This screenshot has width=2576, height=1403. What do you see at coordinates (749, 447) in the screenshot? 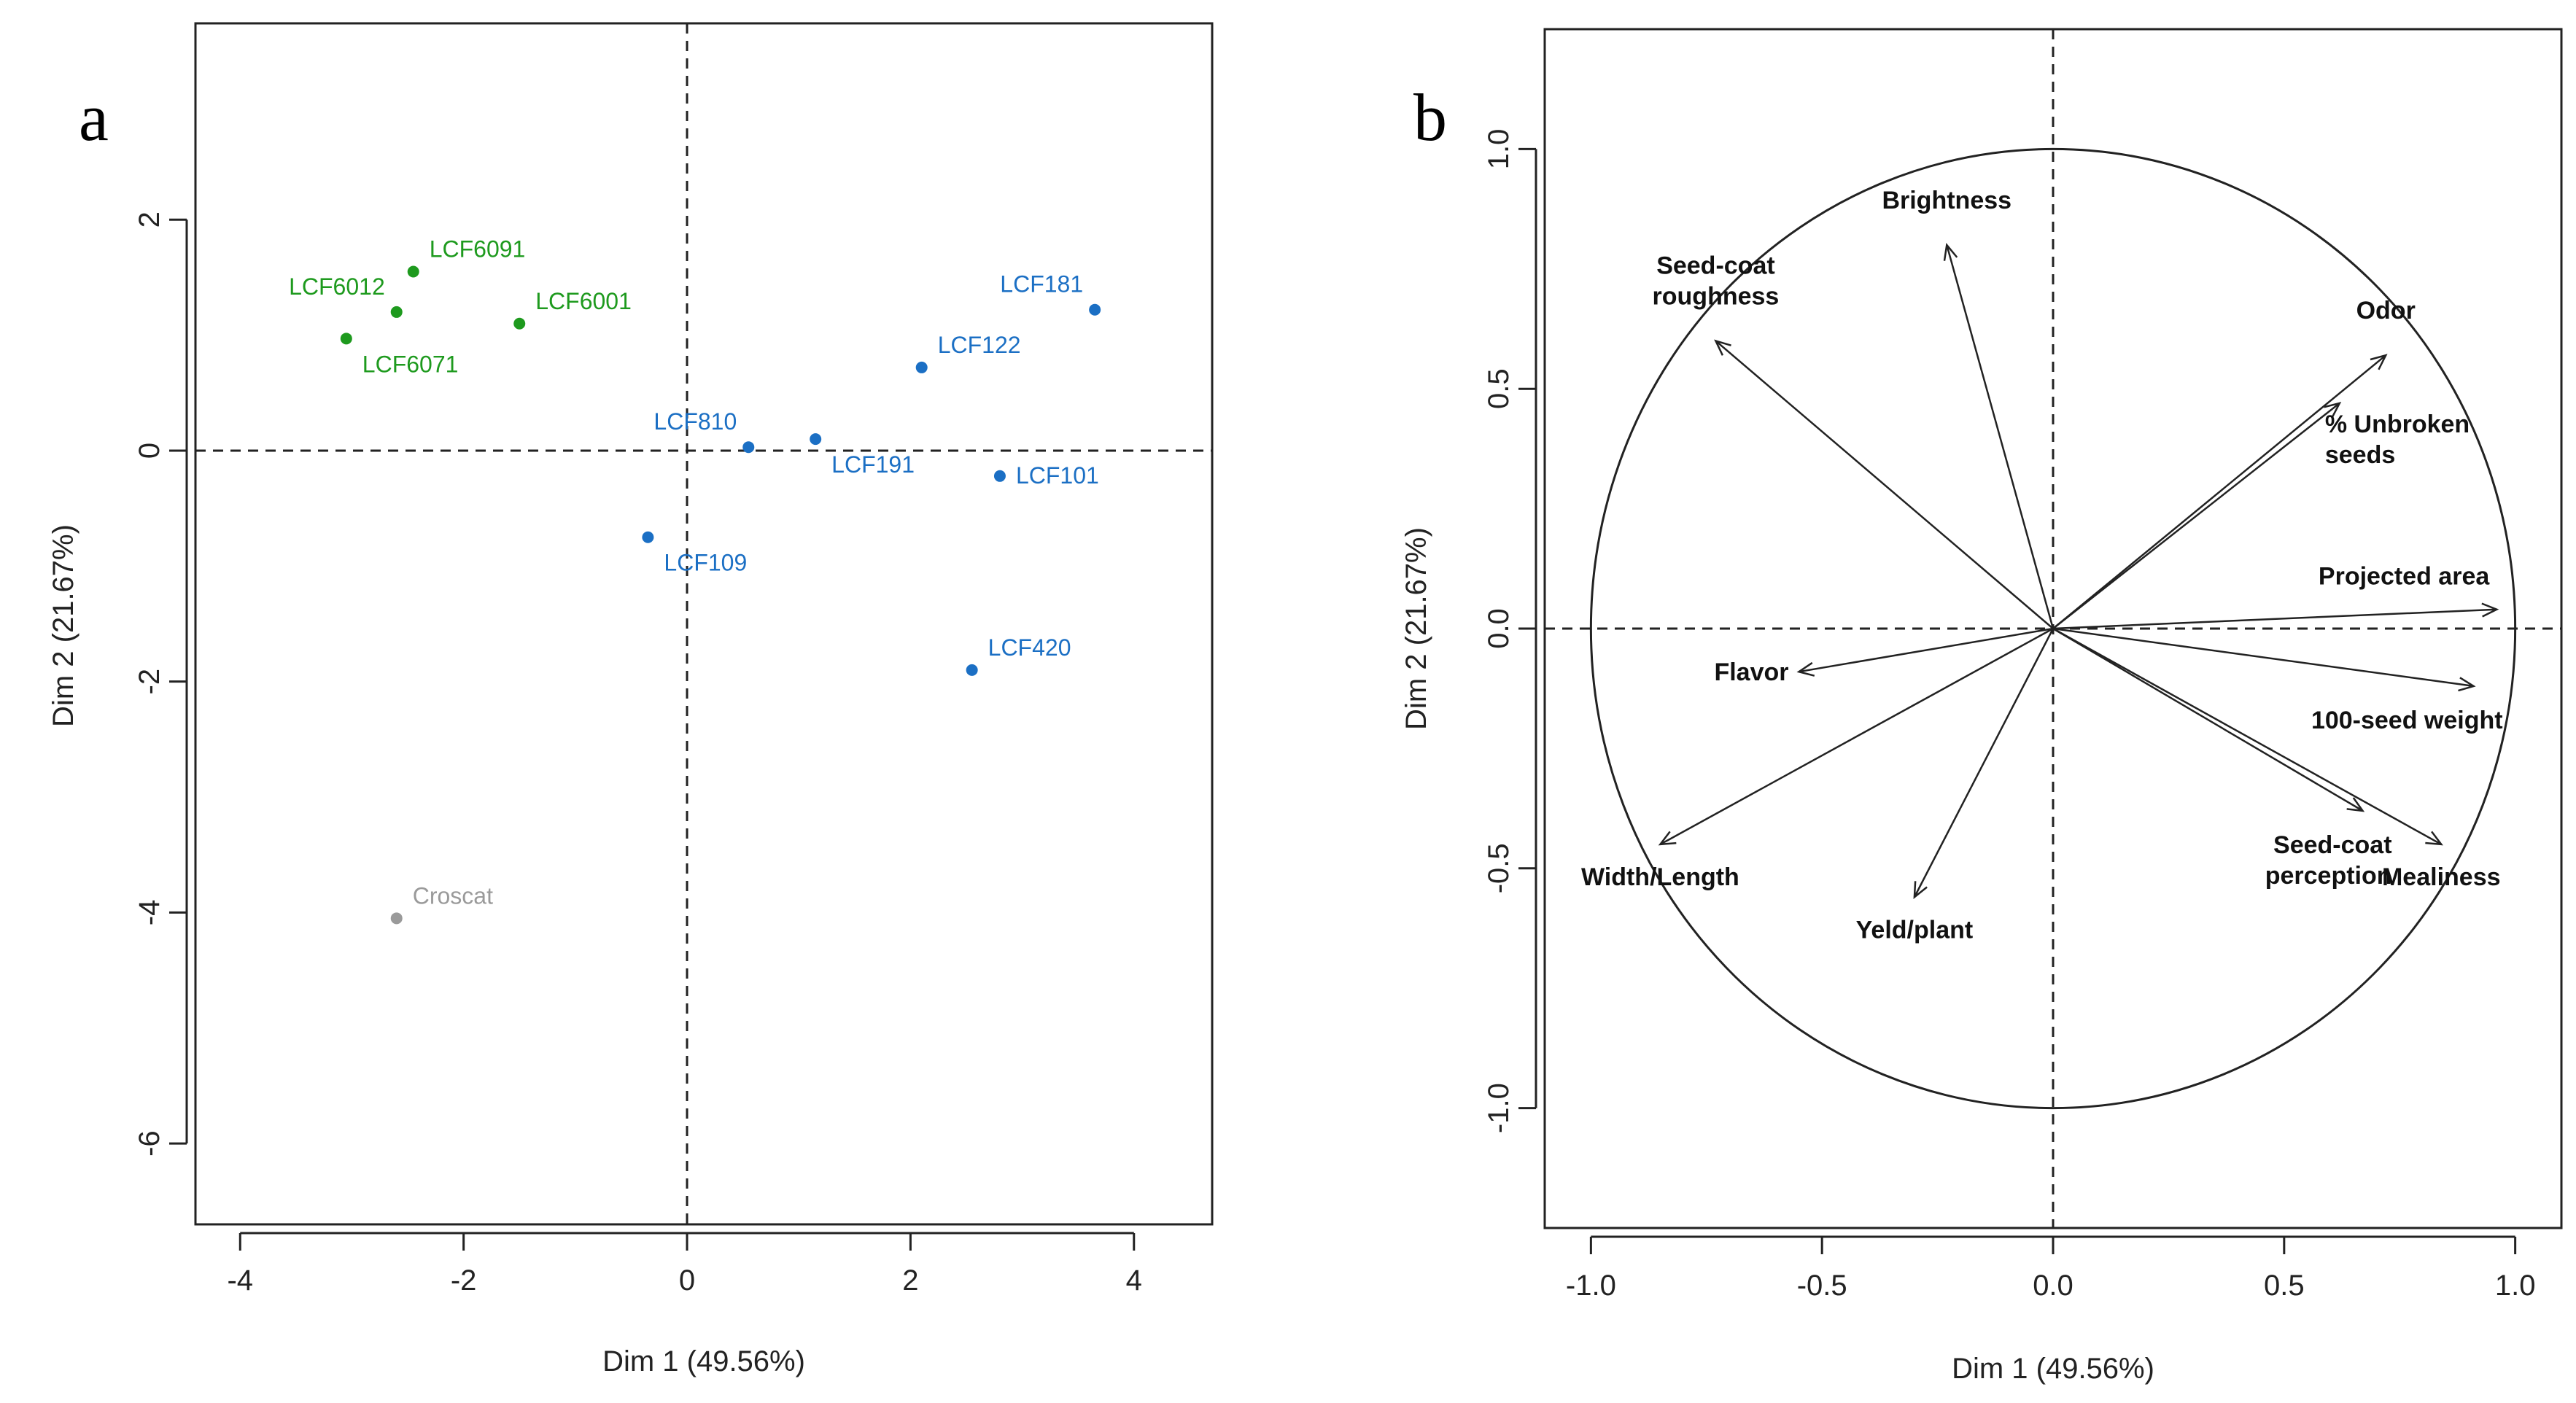
I see `panel-a-point-lcf810` at bounding box center [749, 447].